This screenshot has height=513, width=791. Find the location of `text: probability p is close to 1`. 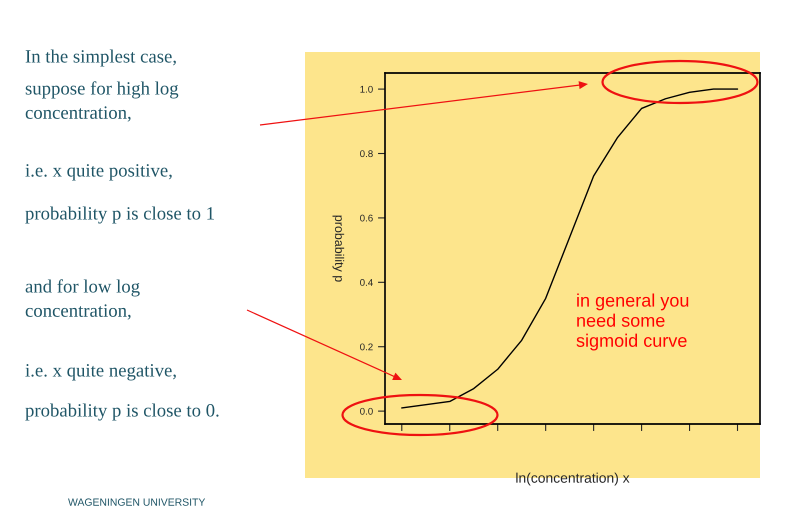

text: probability p is close to 1 is located at coordinates (119, 215).